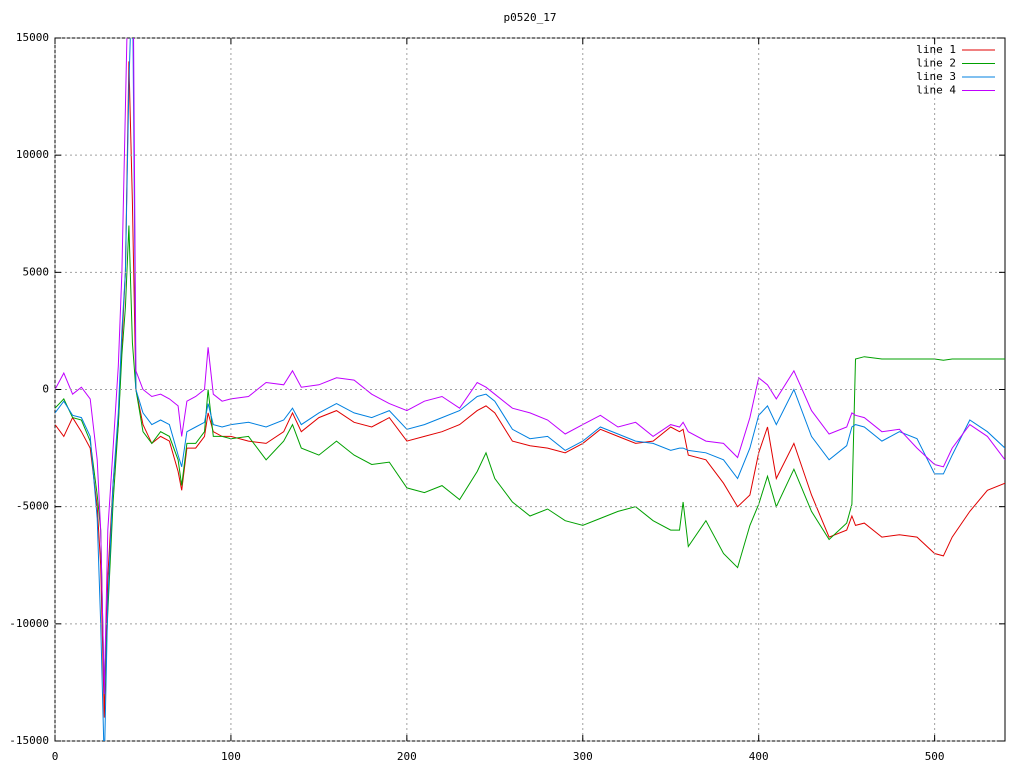 Image resolution: width=1024 pixels, height=768 pixels. Describe the element at coordinates (583, 756) in the screenshot. I see `x-tick-label: 300` at that location.